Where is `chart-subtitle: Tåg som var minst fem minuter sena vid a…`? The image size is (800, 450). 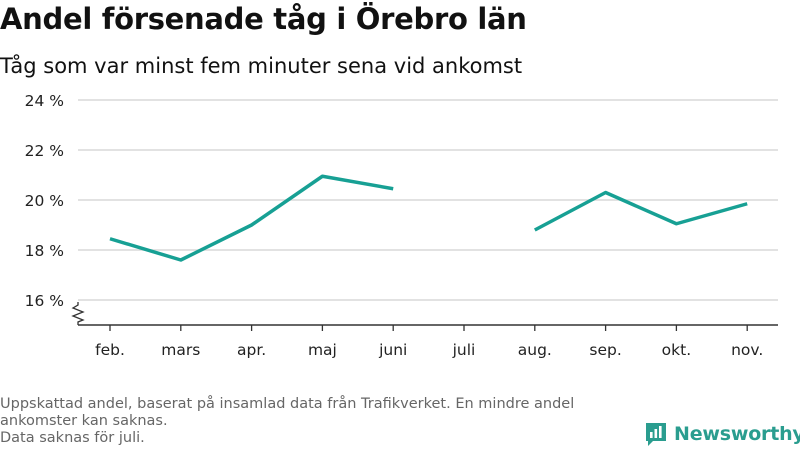
chart-subtitle: Tåg som var minst fem minuter sena vid a… is located at coordinates (261, 66).